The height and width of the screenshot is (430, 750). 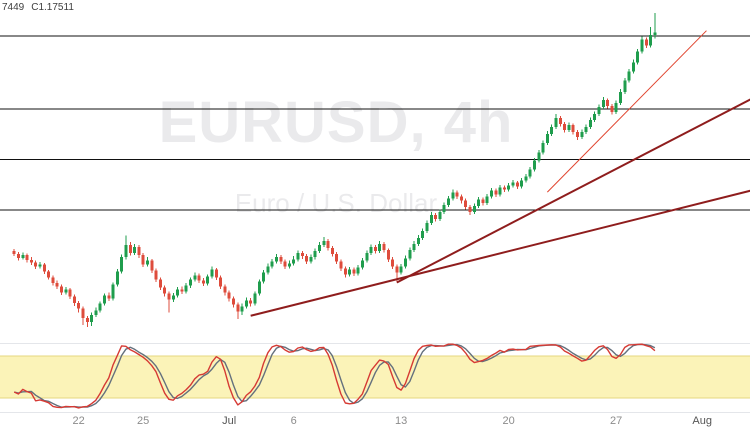 What do you see at coordinates (626, 111) in the screenshot?
I see `acceleration-trendline` at bounding box center [626, 111].